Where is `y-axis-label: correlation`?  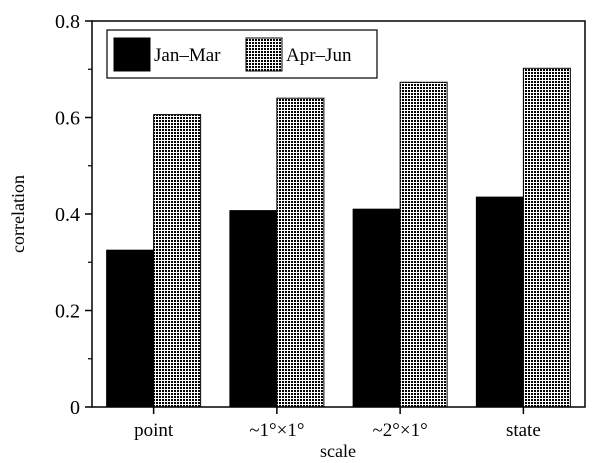
y-axis-label: correlation is located at coordinates (18, 214).